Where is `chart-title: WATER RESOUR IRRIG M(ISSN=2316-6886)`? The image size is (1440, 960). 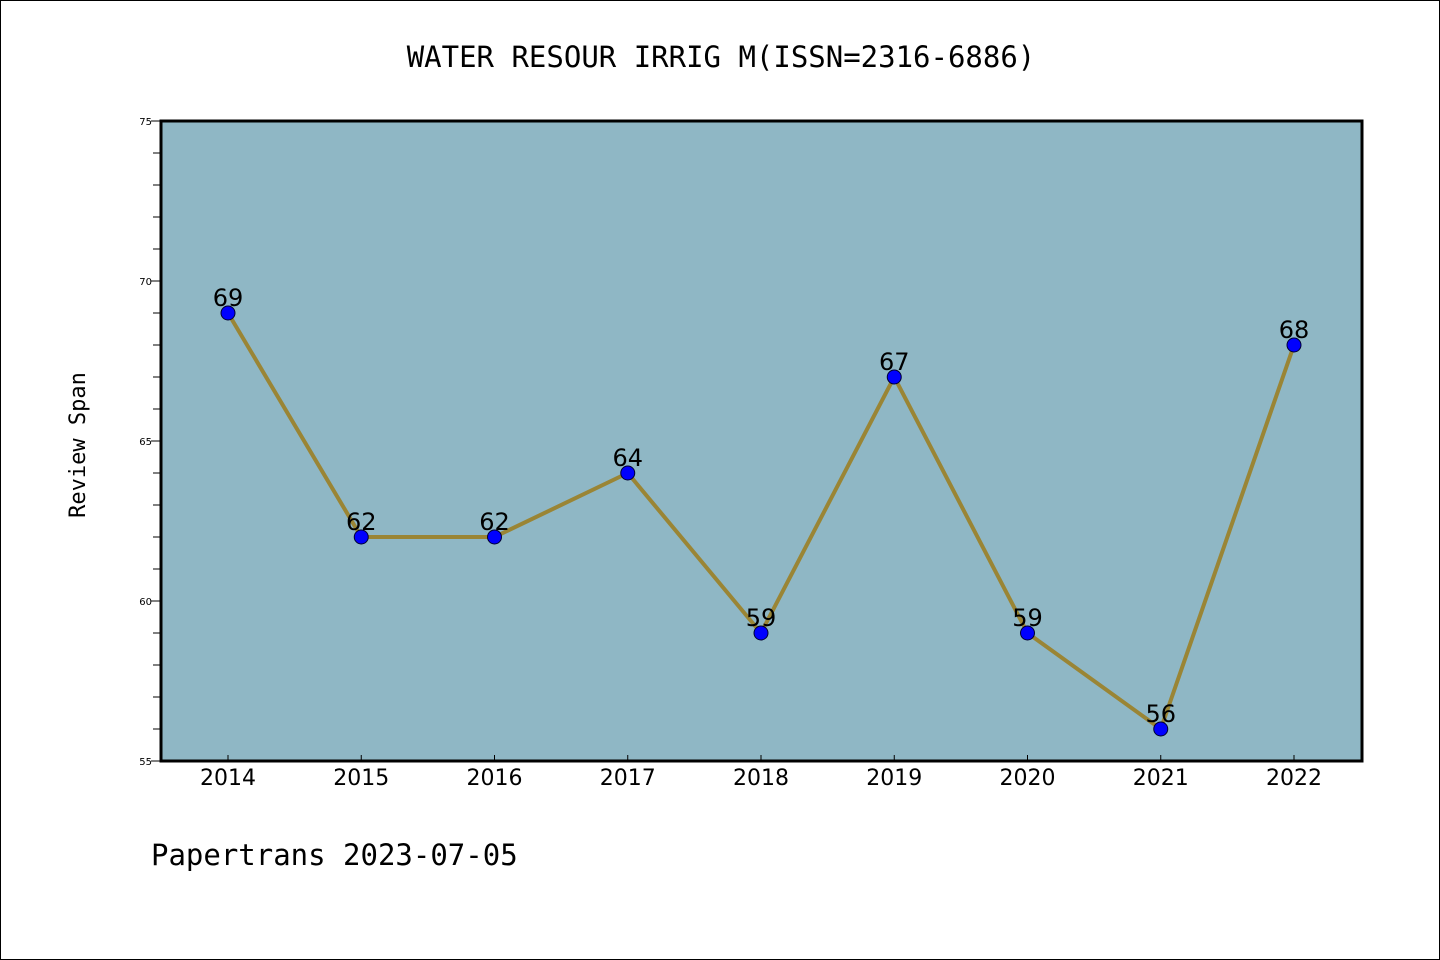
chart-title: WATER RESOUR IRRIG M(ISSN=2316-6886) is located at coordinates (721, 57).